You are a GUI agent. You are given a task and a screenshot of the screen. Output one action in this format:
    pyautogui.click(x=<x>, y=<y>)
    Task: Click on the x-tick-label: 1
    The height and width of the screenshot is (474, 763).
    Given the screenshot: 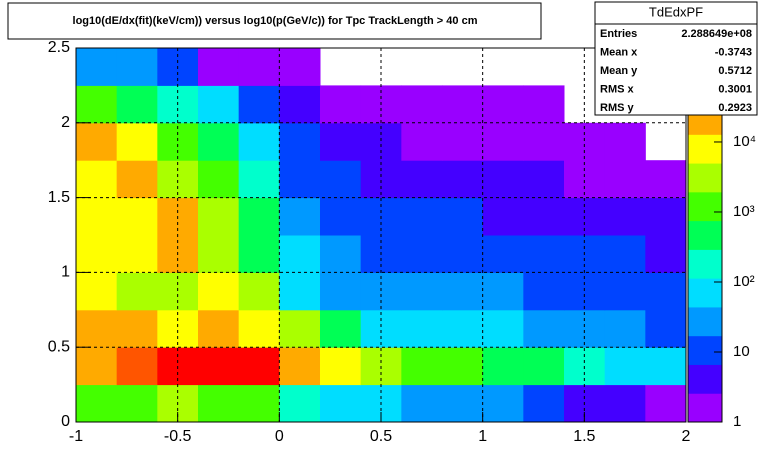 What is the action you would take?
    pyautogui.click(x=482, y=436)
    